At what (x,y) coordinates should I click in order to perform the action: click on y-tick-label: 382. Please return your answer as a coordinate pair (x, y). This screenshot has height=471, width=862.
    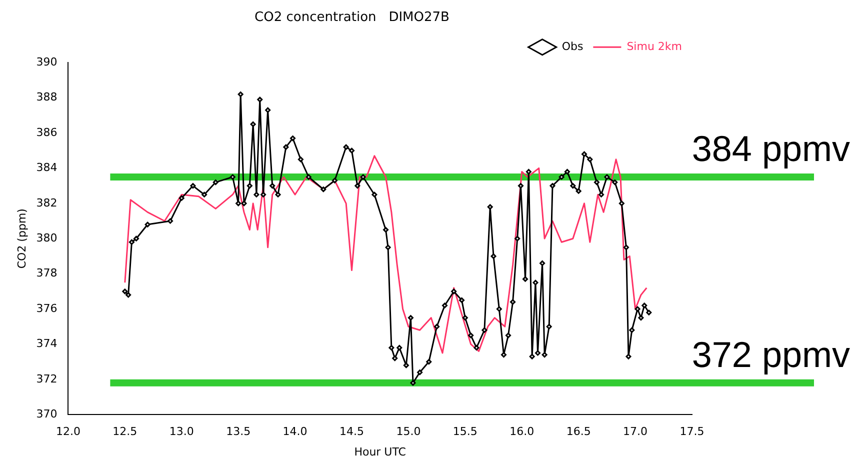
    Looking at the image, I should click on (47, 203).